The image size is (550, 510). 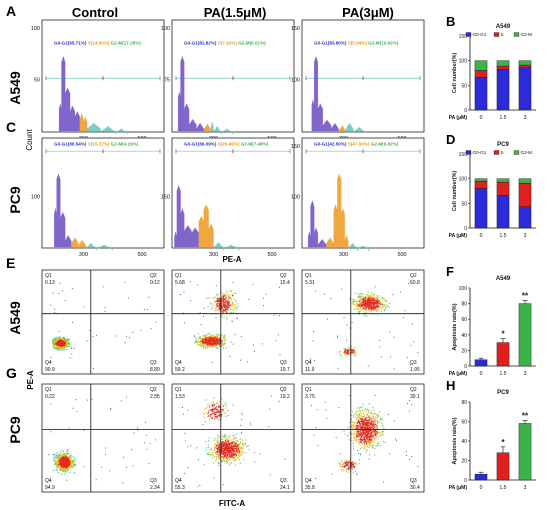 What do you see at coordinates (48, 363) in the screenshot?
I see `quadrant-label-q4: Q4` at bounding box center [48, 363].